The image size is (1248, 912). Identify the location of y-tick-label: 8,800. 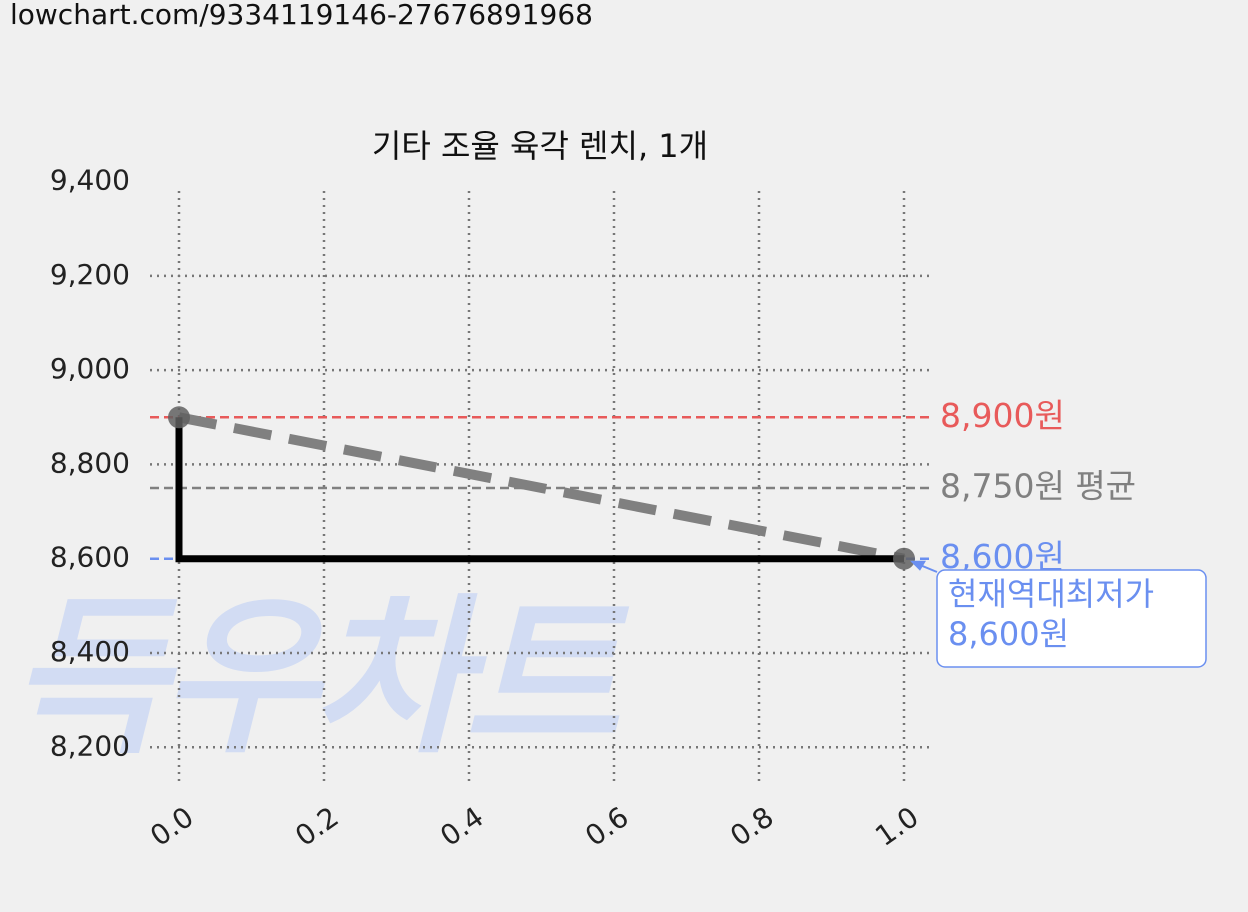
(90, 462).